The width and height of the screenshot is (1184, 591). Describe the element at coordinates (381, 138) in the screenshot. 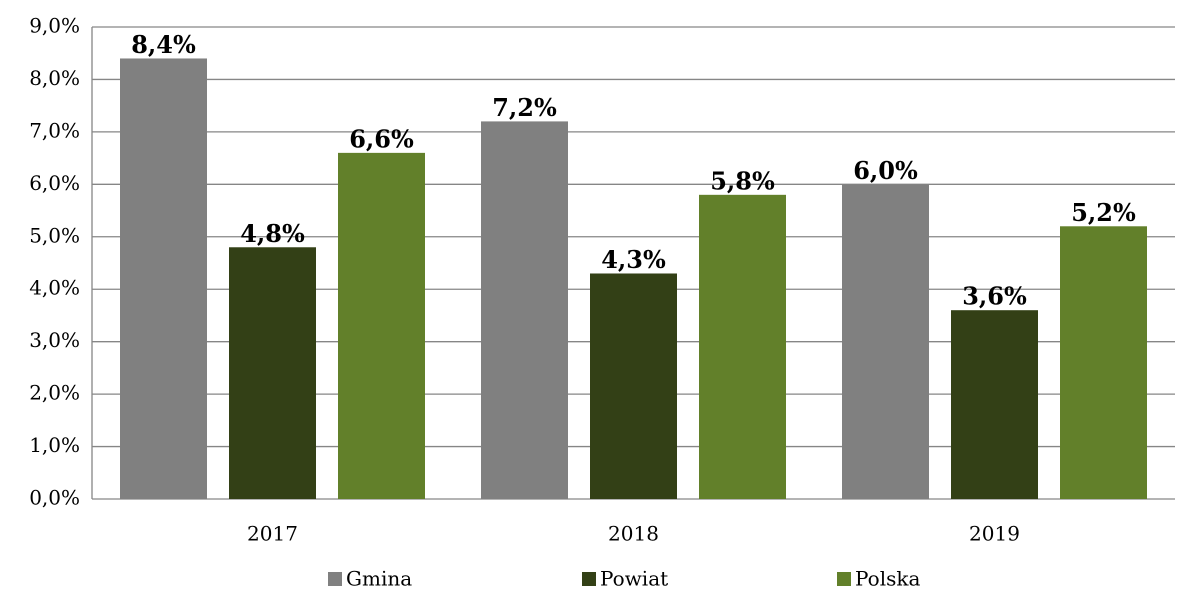

I see `value-label: 6,6%` at that location.